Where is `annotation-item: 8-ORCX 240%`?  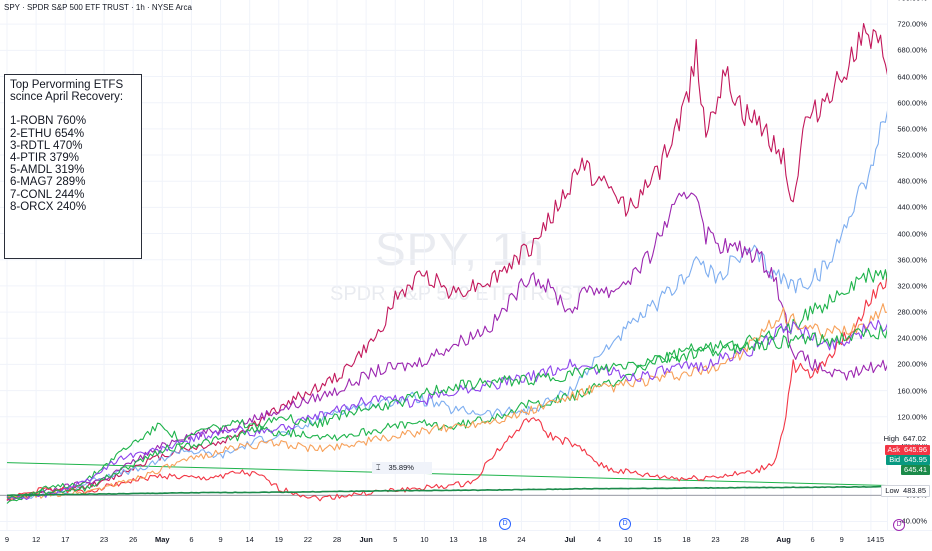
annotation-item: 8-ORCX 240% is located at coordinates (48, 206).